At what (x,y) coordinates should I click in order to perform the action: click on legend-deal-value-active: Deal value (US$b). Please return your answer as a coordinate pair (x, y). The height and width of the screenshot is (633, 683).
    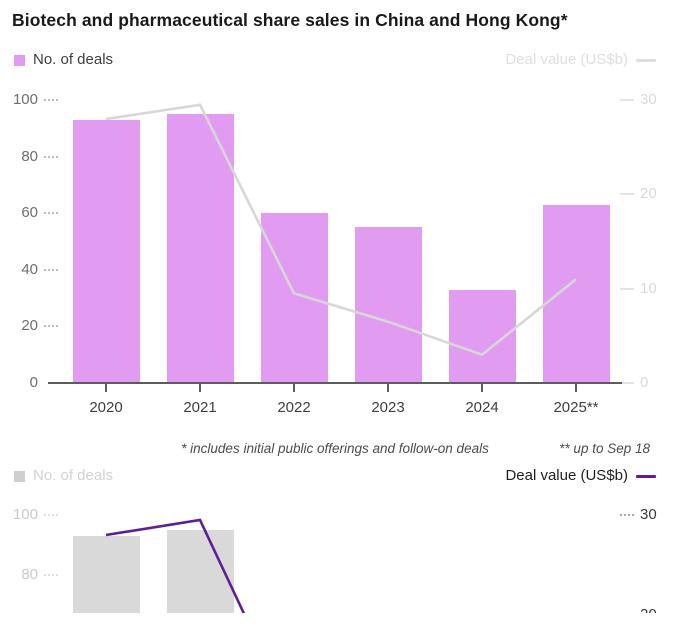
    Looking at the image, I should click on (580, 476).